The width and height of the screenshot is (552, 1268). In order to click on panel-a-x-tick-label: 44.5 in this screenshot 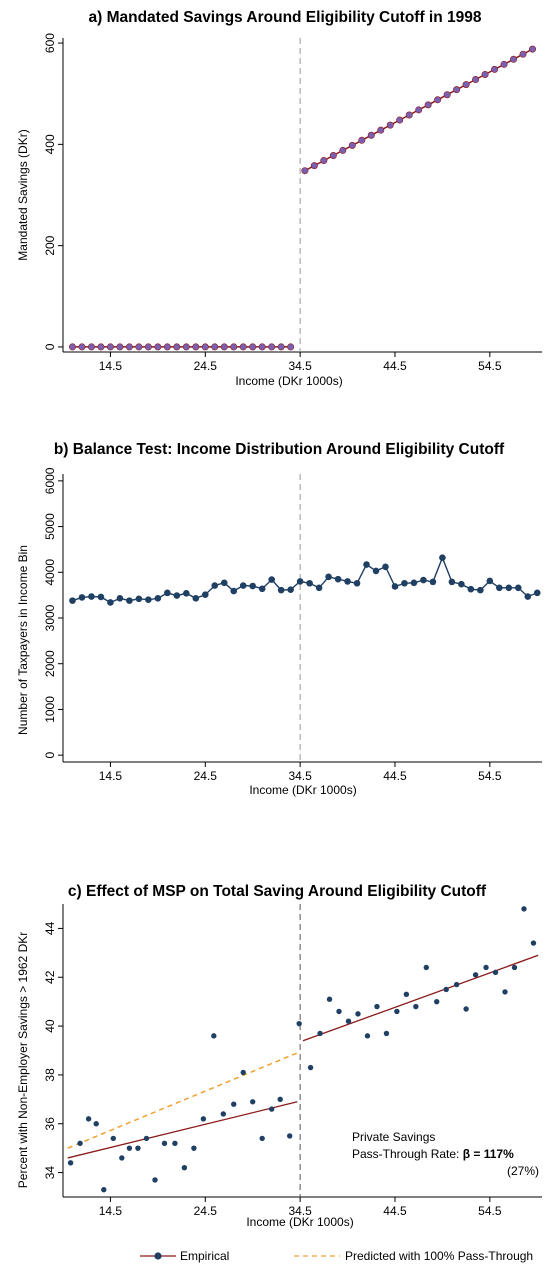, I will do `click(395, 366)`.